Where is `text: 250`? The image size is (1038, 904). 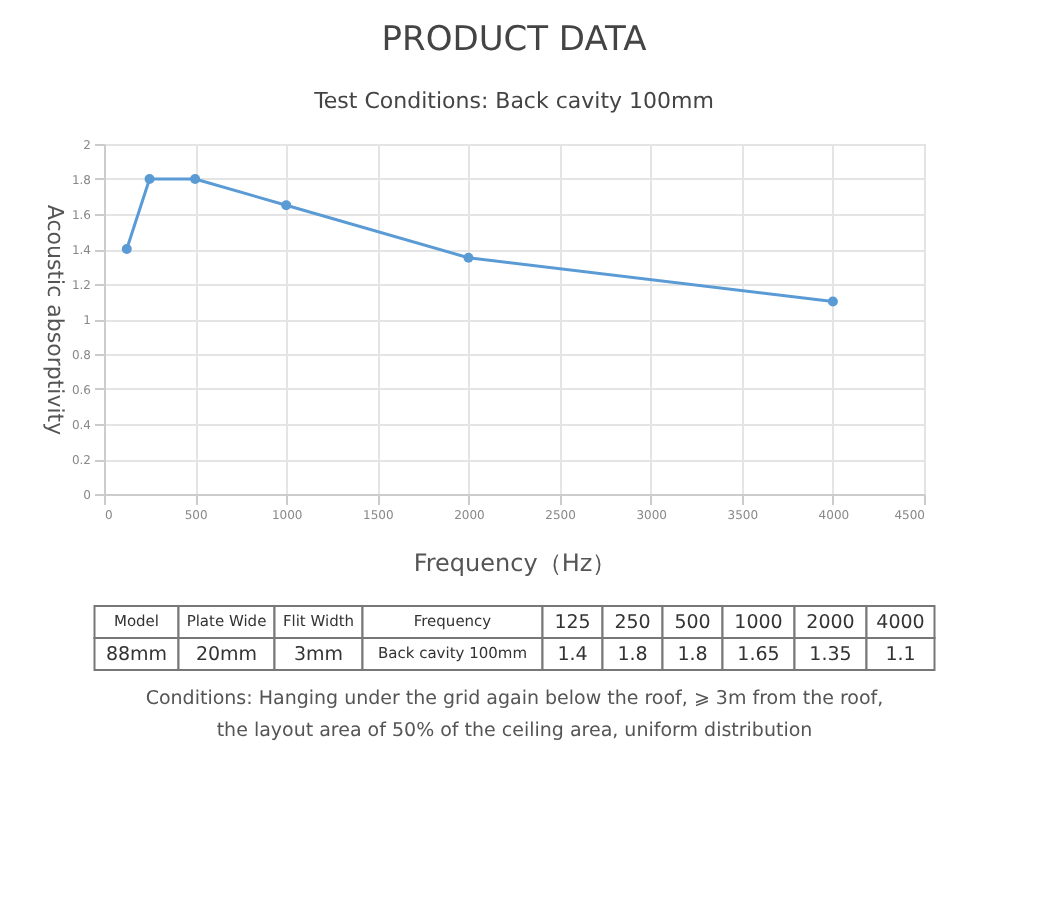
text: 250 is located at coordinates (632, 623).